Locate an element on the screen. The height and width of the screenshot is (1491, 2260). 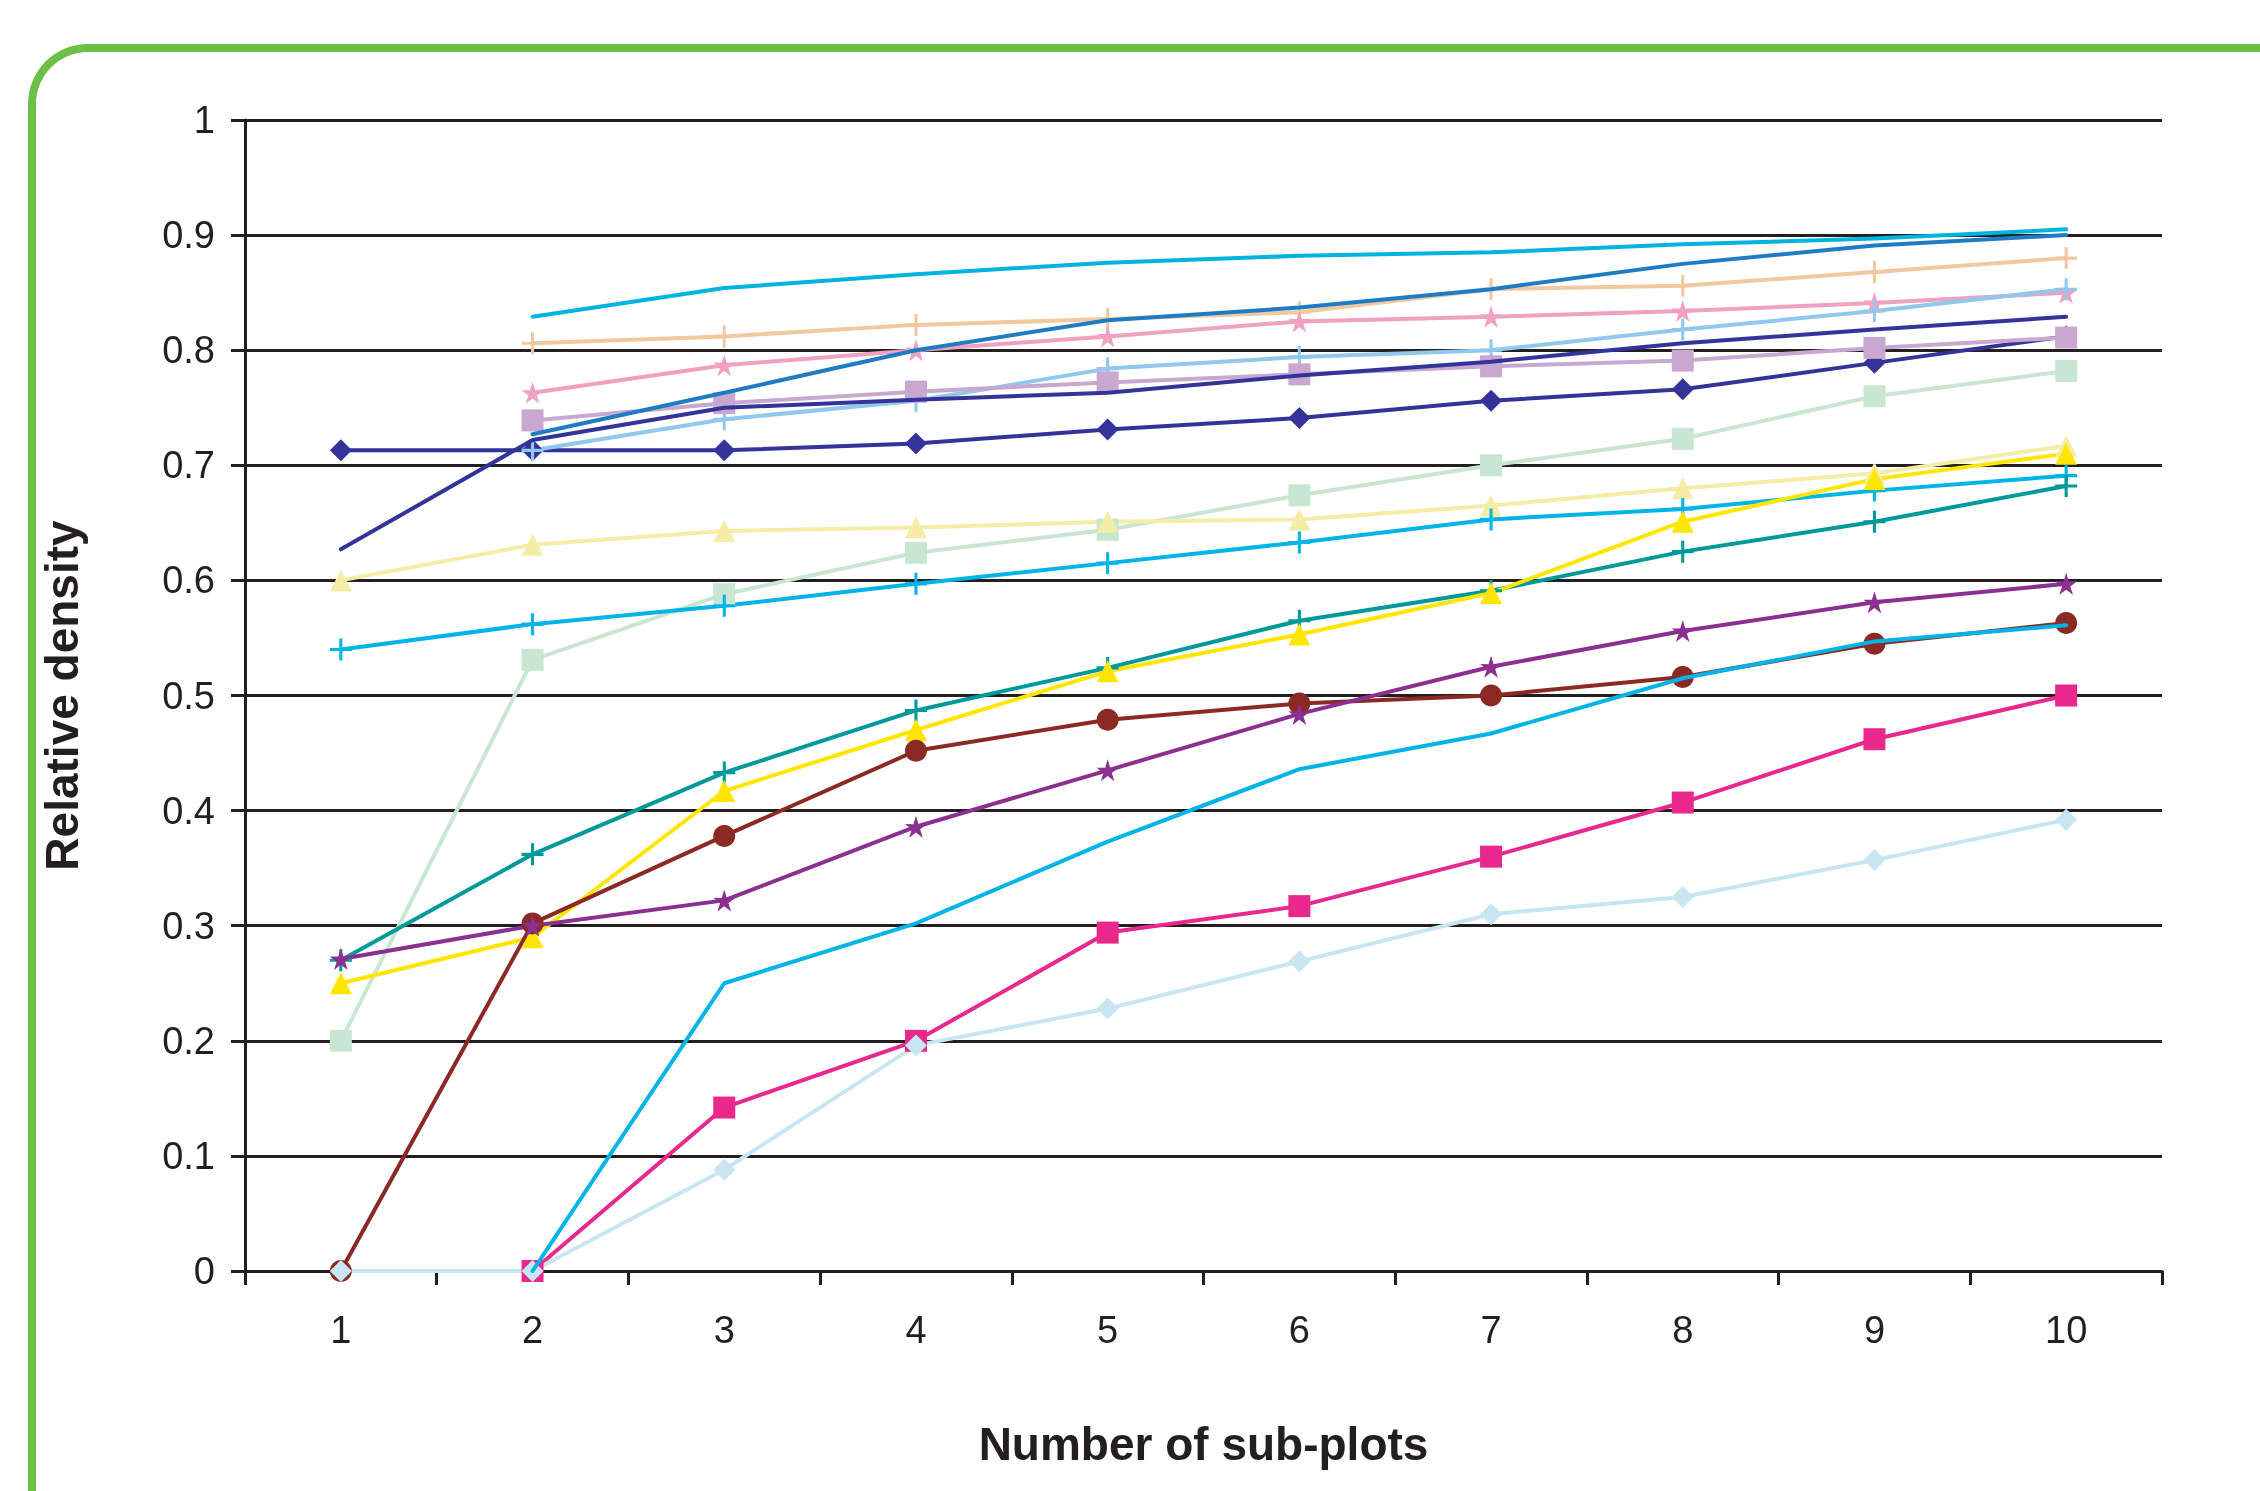
y-tick-label: 0.9 is located at coordinates (188, 235).